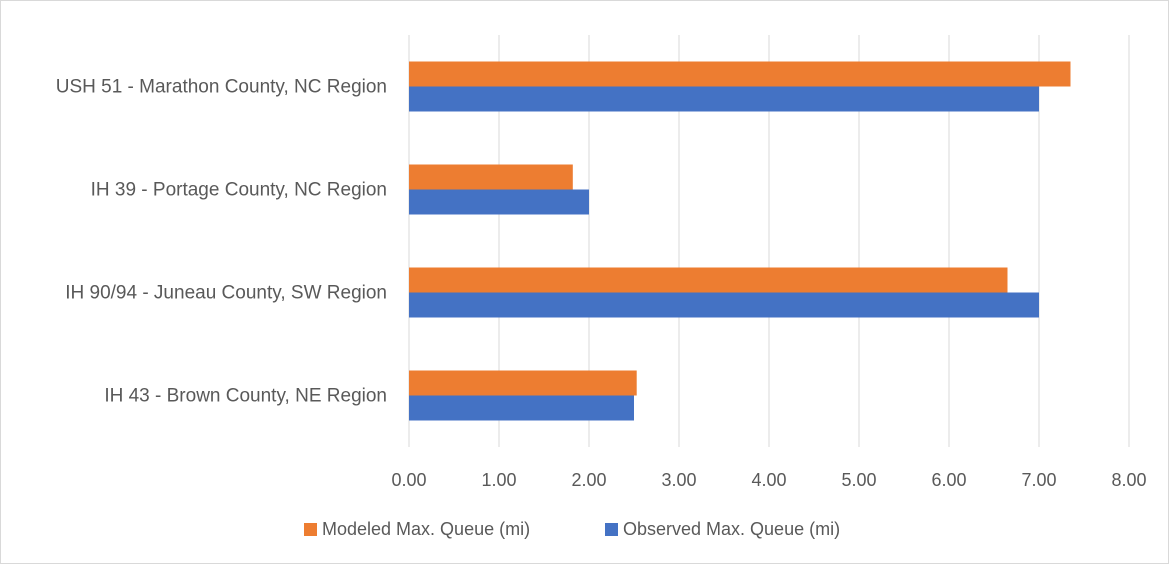  I want to click on legend-label: Modeled Max. Queue (mi), so click(426, 529).